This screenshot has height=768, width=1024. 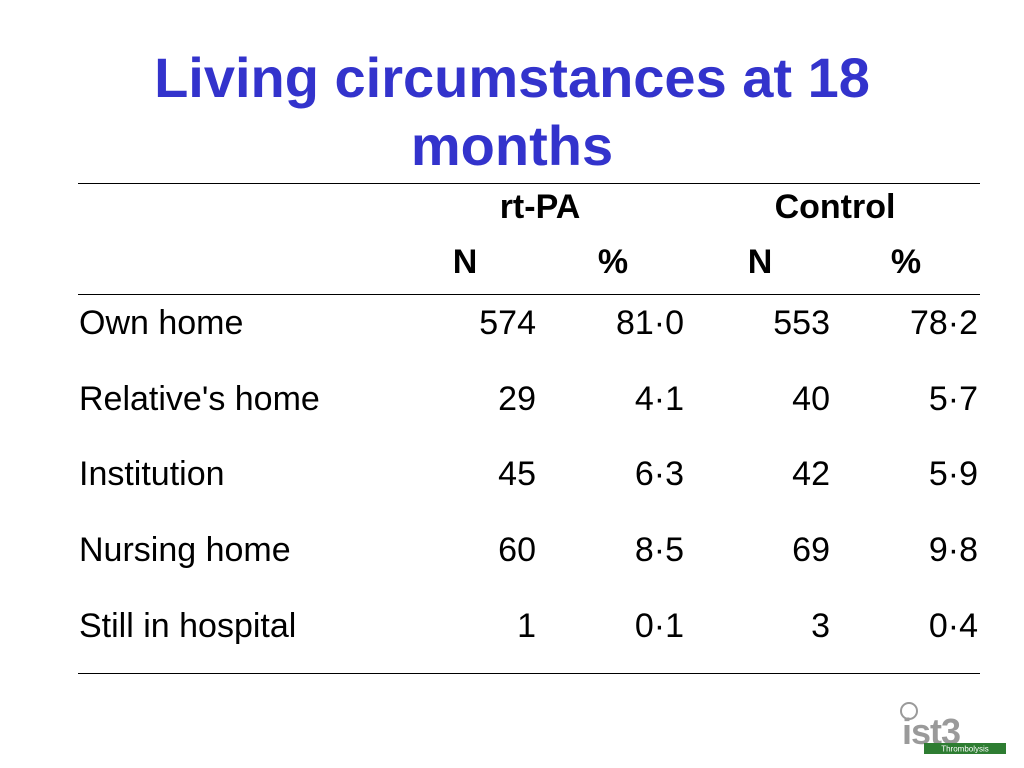 I want to click on cell-rtpa-pct: 8·5, so click(x=659, y=550).